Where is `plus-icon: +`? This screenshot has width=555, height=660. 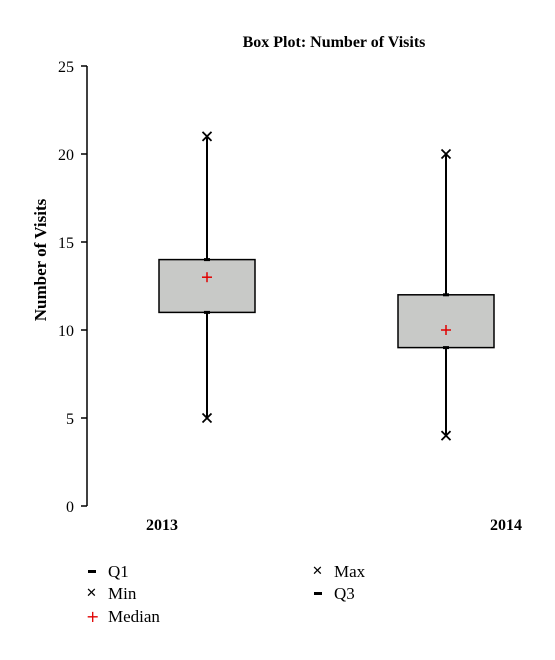
plus-icon: + is located at coordinates (93, 616).